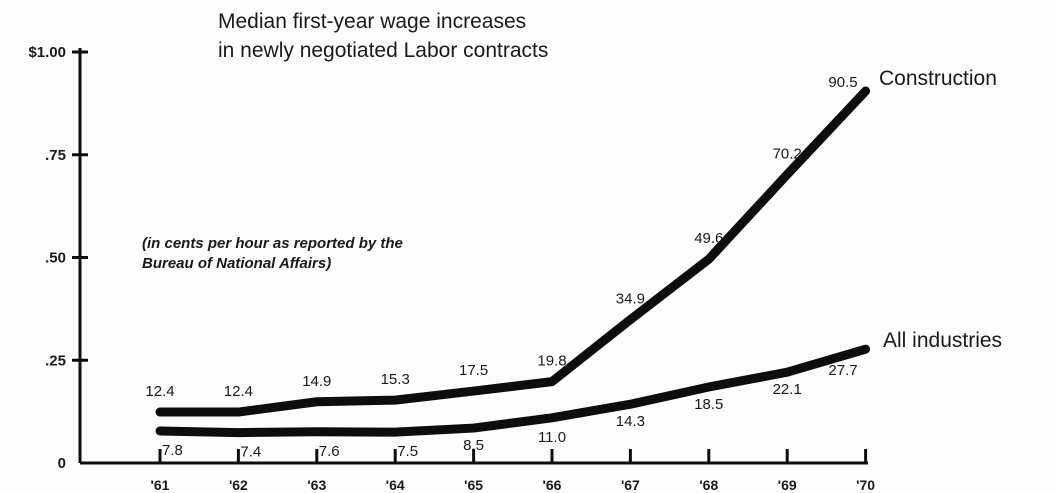  Describe the element at coordinates (250, 452) in the screenshot. I see `data-label-all-industries: 7.4` at that location.